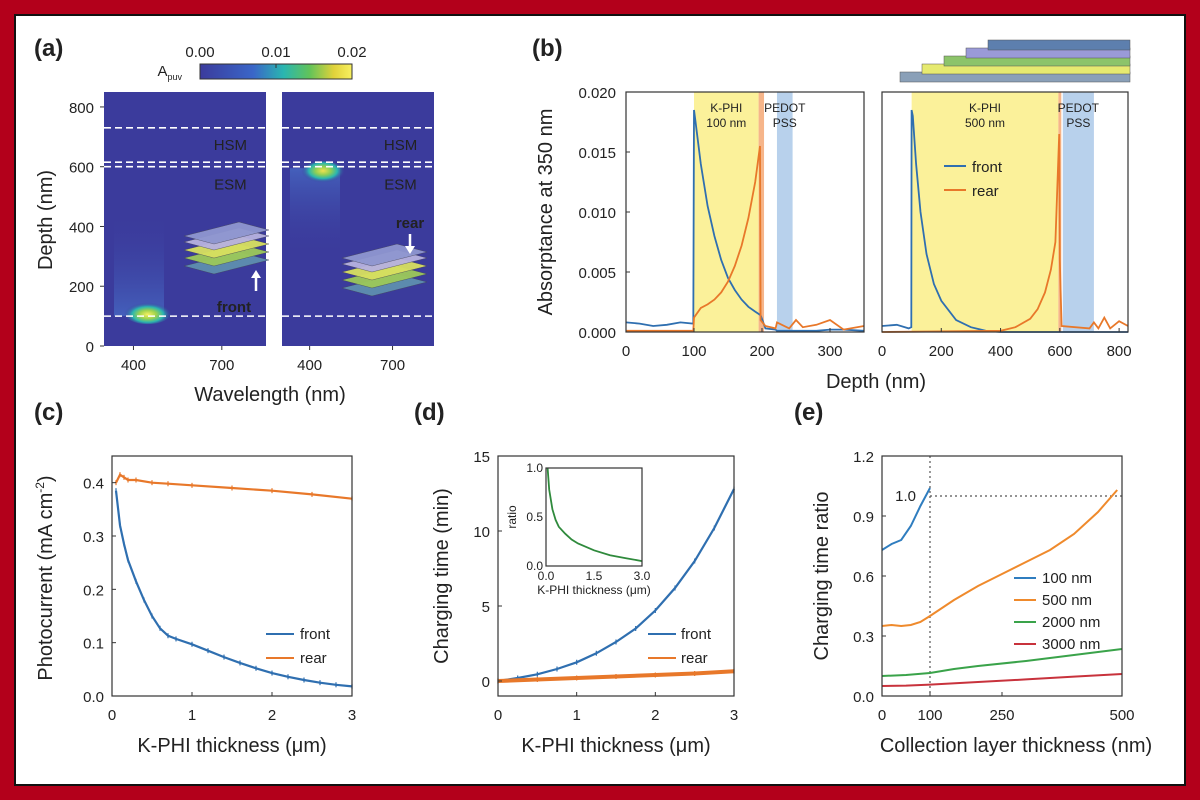 The height and width of the screenshot is (800, 1200). I want to click on front-arrow-head, so click(256, 274).